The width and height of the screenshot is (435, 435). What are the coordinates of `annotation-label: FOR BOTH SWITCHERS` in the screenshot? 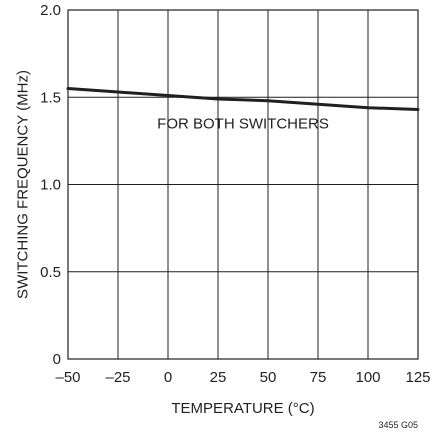 It's located at (243, 124).